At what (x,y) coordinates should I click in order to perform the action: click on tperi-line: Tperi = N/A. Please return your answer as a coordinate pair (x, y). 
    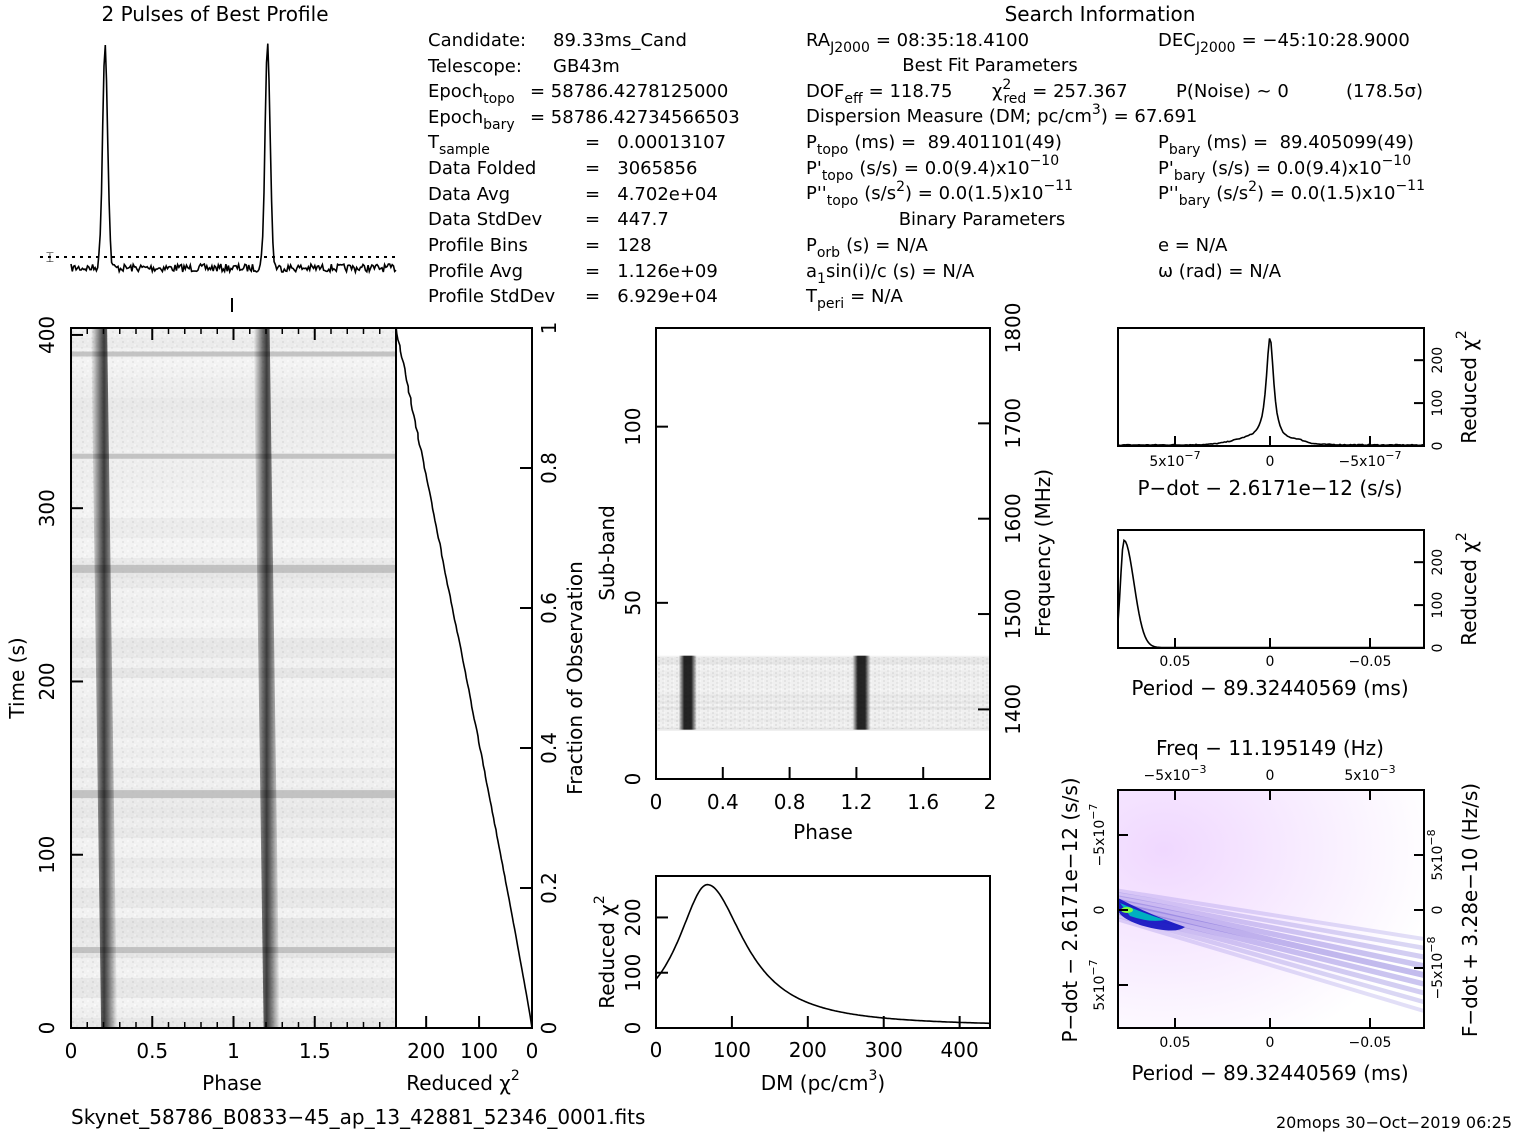
    Looking at the image, I should click on (854, 299).